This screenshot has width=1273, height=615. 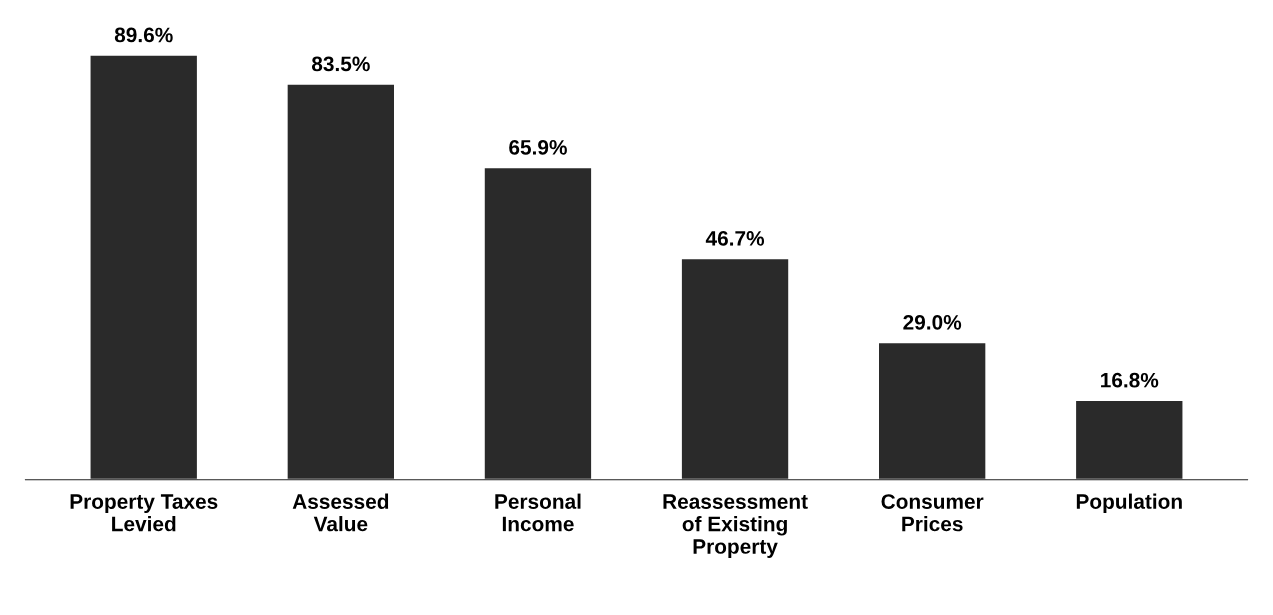 What do you see at coordinates (340, 64) in the screenshot?
I see `data-label: 83.5%` at bounding box center [340, 64].